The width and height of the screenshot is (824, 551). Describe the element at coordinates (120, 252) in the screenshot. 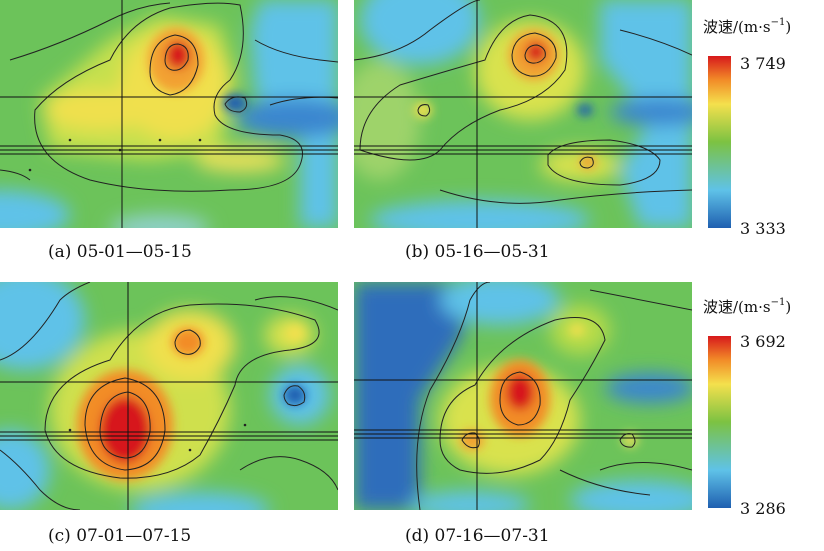

I see `caption-panel-a: (a) 05-01—05-15` at that location.